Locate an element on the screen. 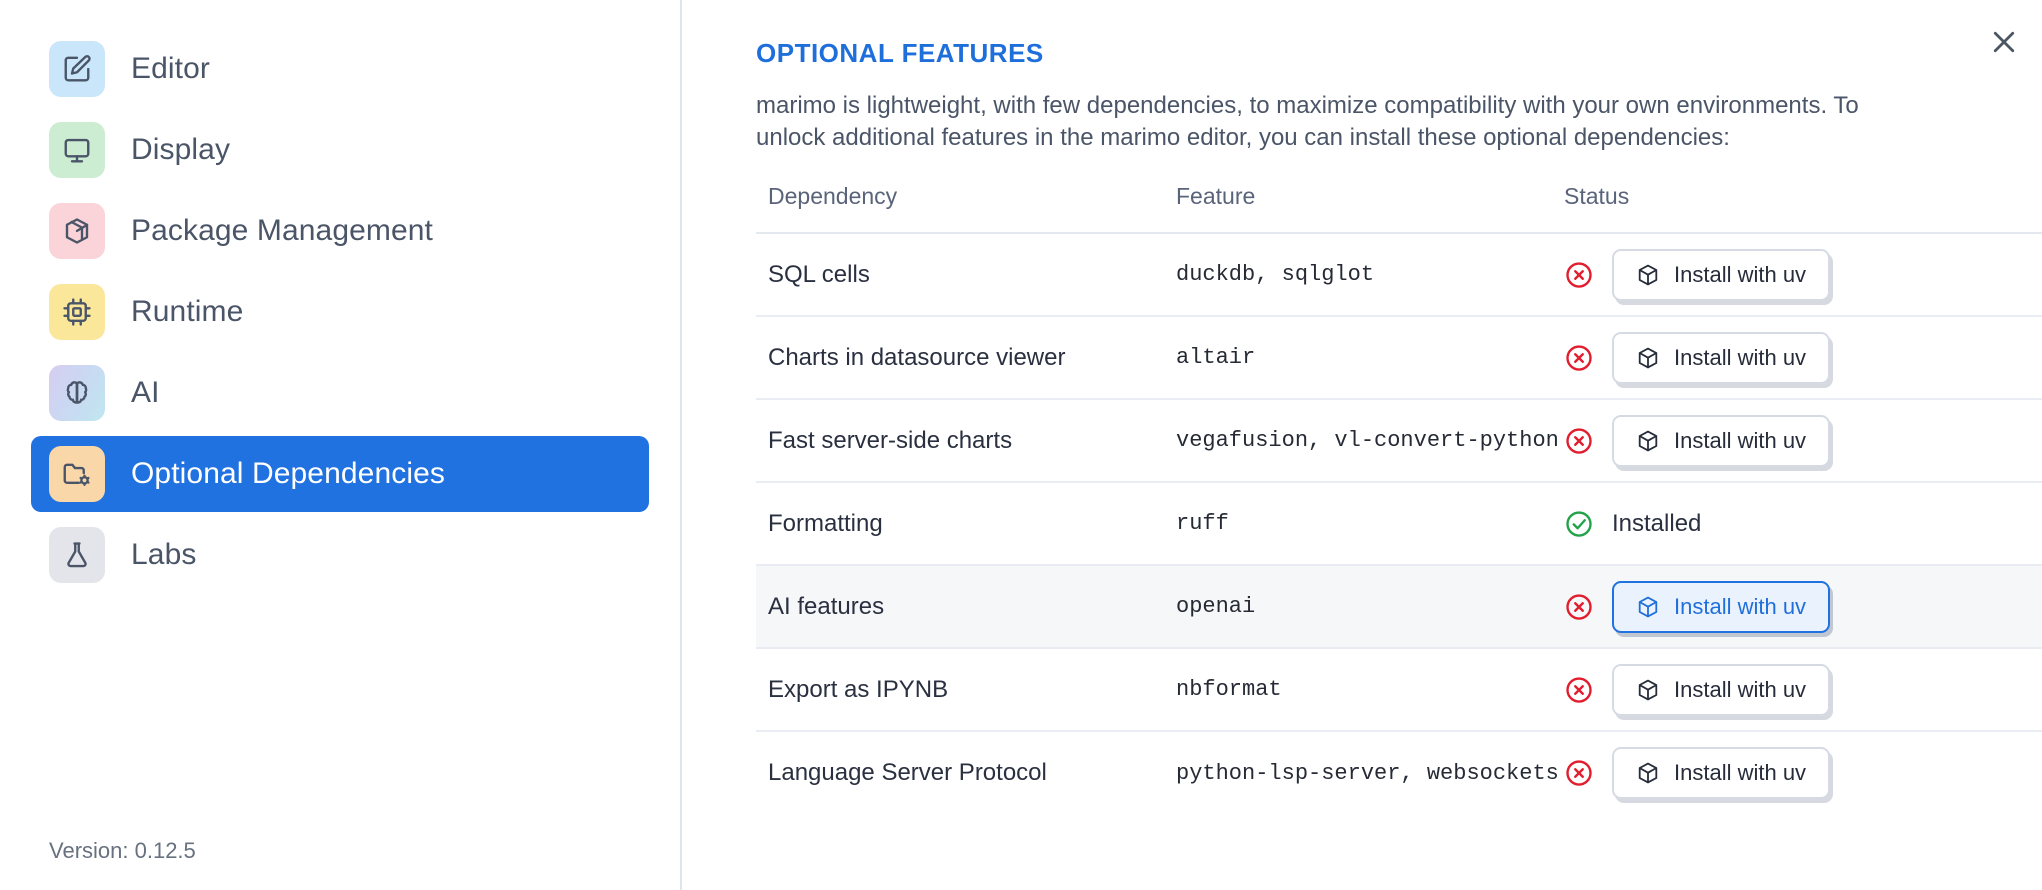 The width and height of the screenshot is (2042, 890). table-header-row: Dependency Feature Status is located at coordinates (1399, 209).